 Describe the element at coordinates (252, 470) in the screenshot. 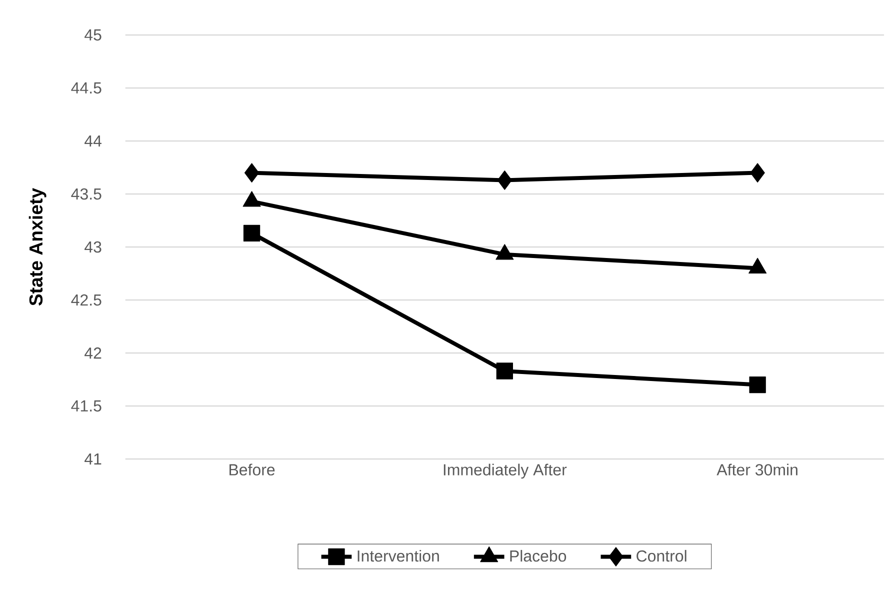

I see `x-tick-label: Before` at that location.